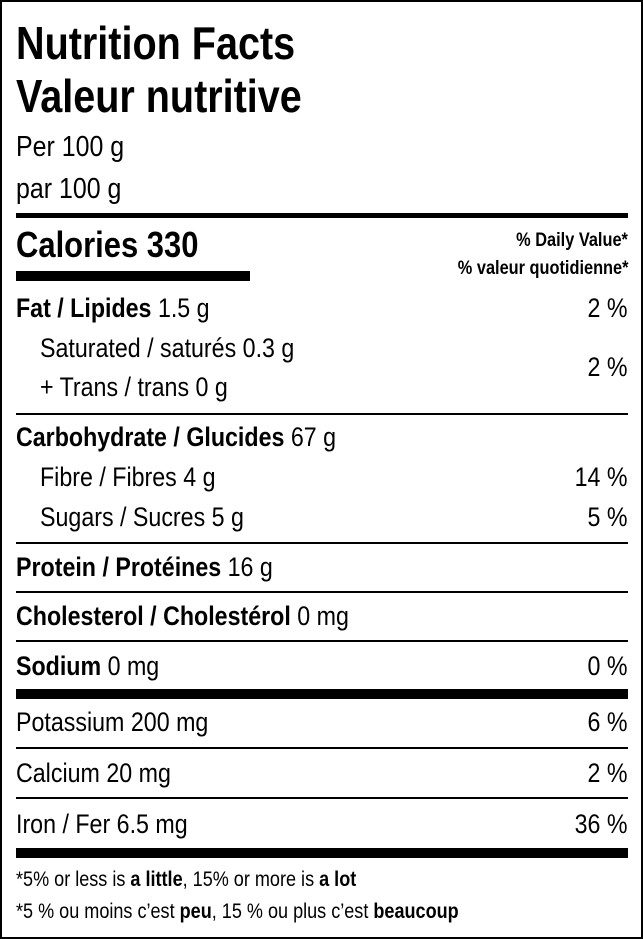 Image resolution: width=643 pixels, height=939 pixels. I want to click on protein-row: Protein / Protéines 16 g, so click(144, 567).